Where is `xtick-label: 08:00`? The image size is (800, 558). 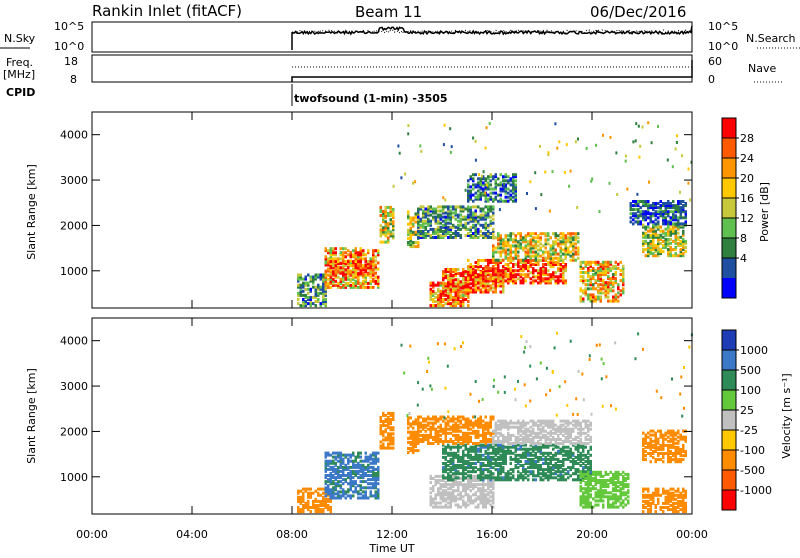 xtick-label: 08:00 is located at coordinates (292, 534).